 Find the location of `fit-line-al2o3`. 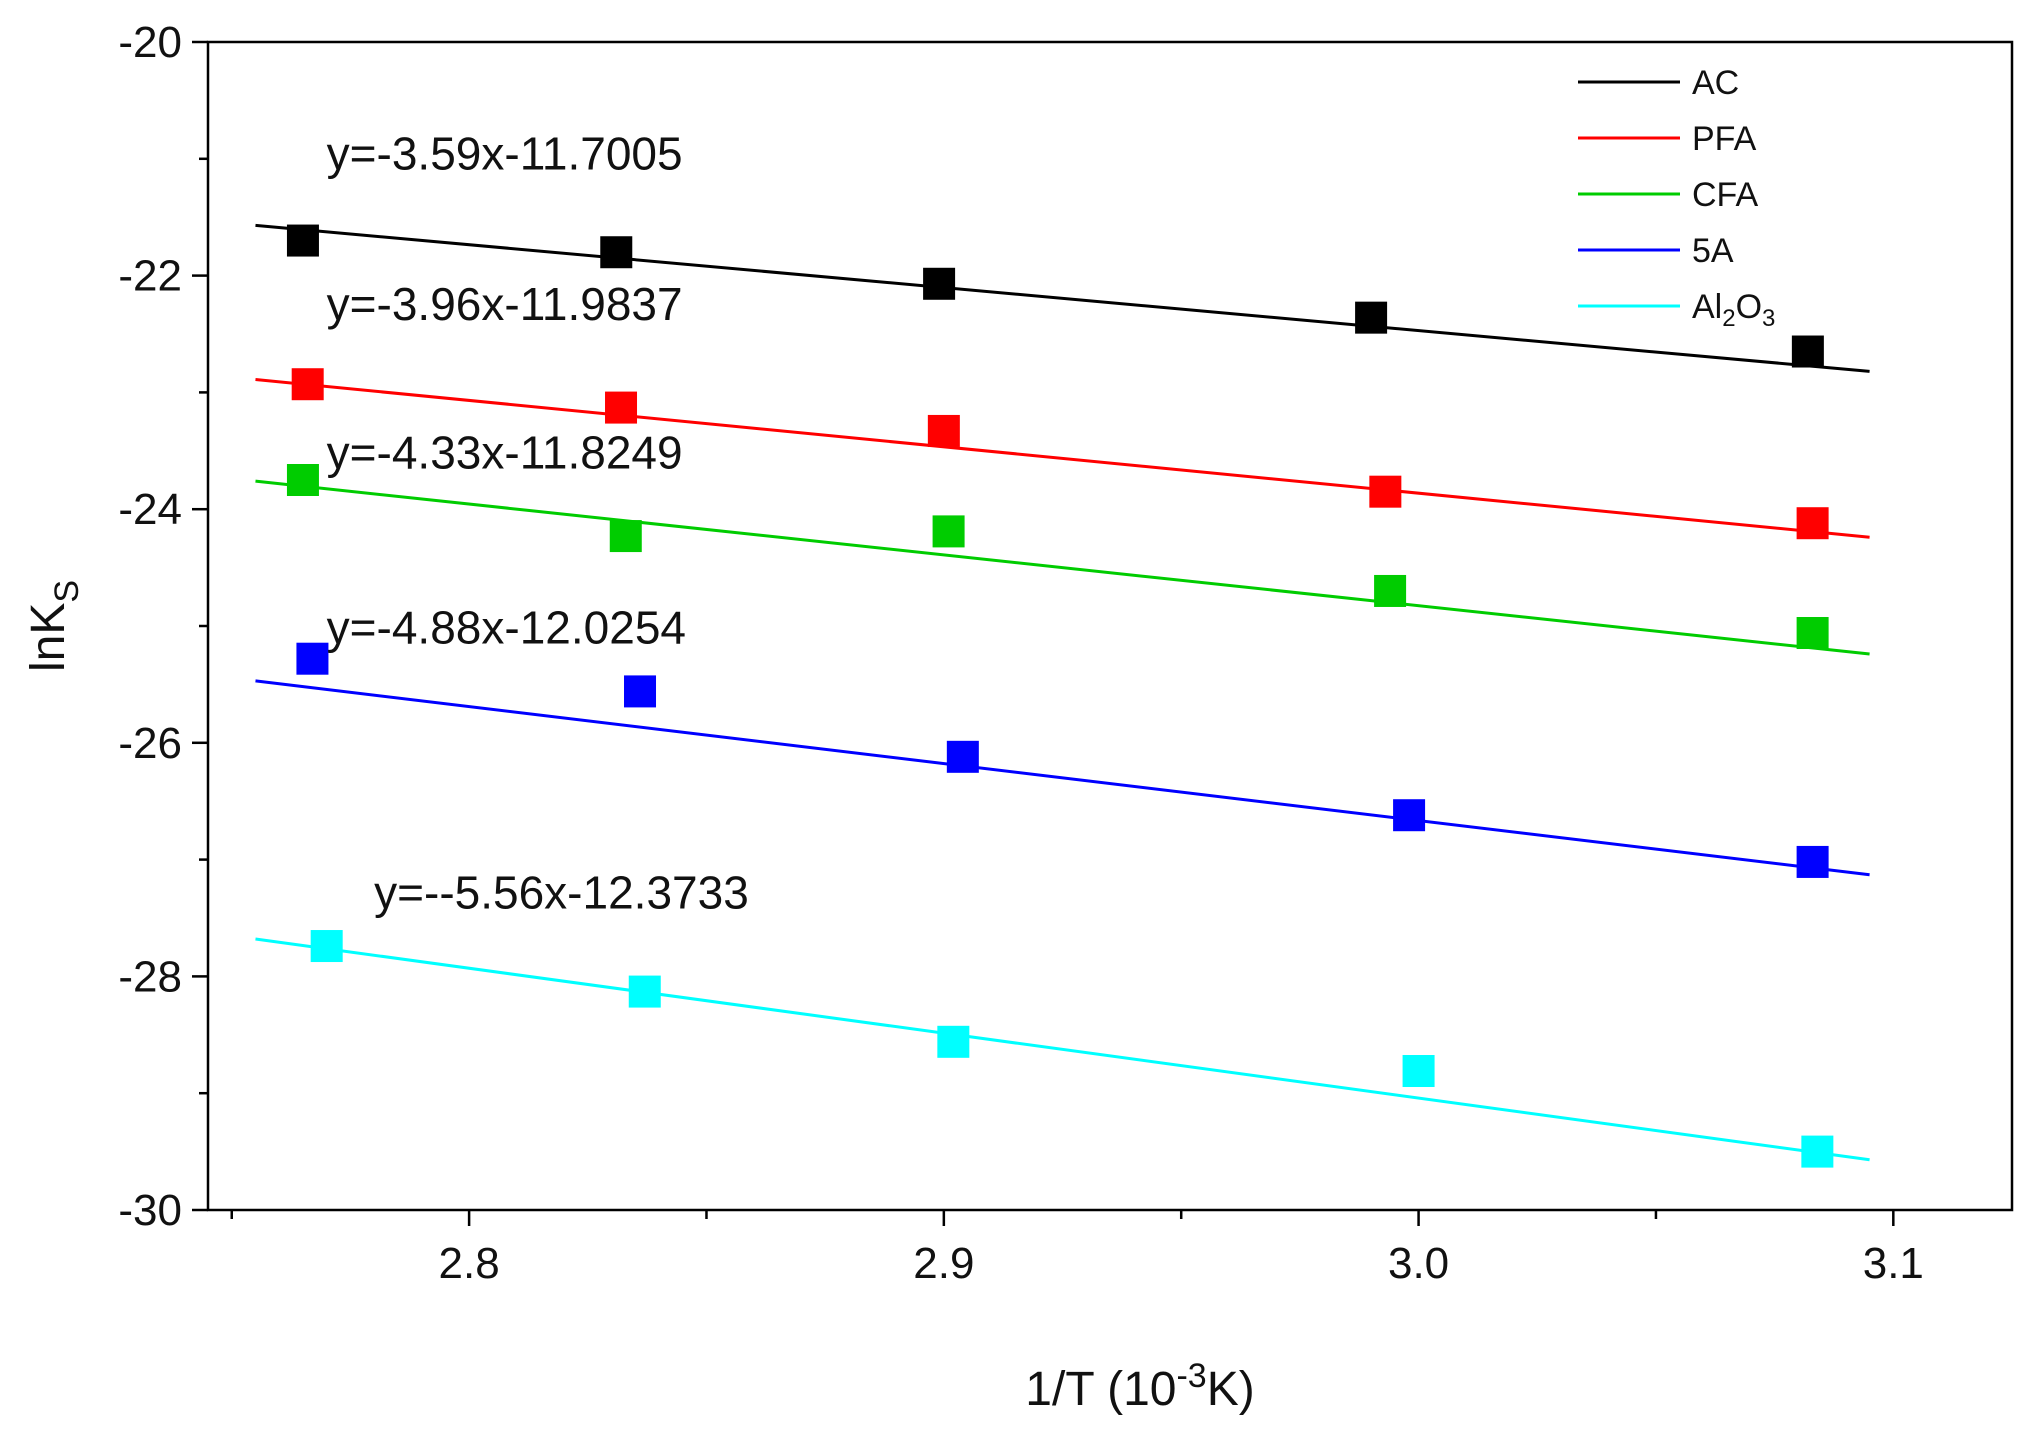

fit-line-al2o3 is located at coordinates (1062, 1049).